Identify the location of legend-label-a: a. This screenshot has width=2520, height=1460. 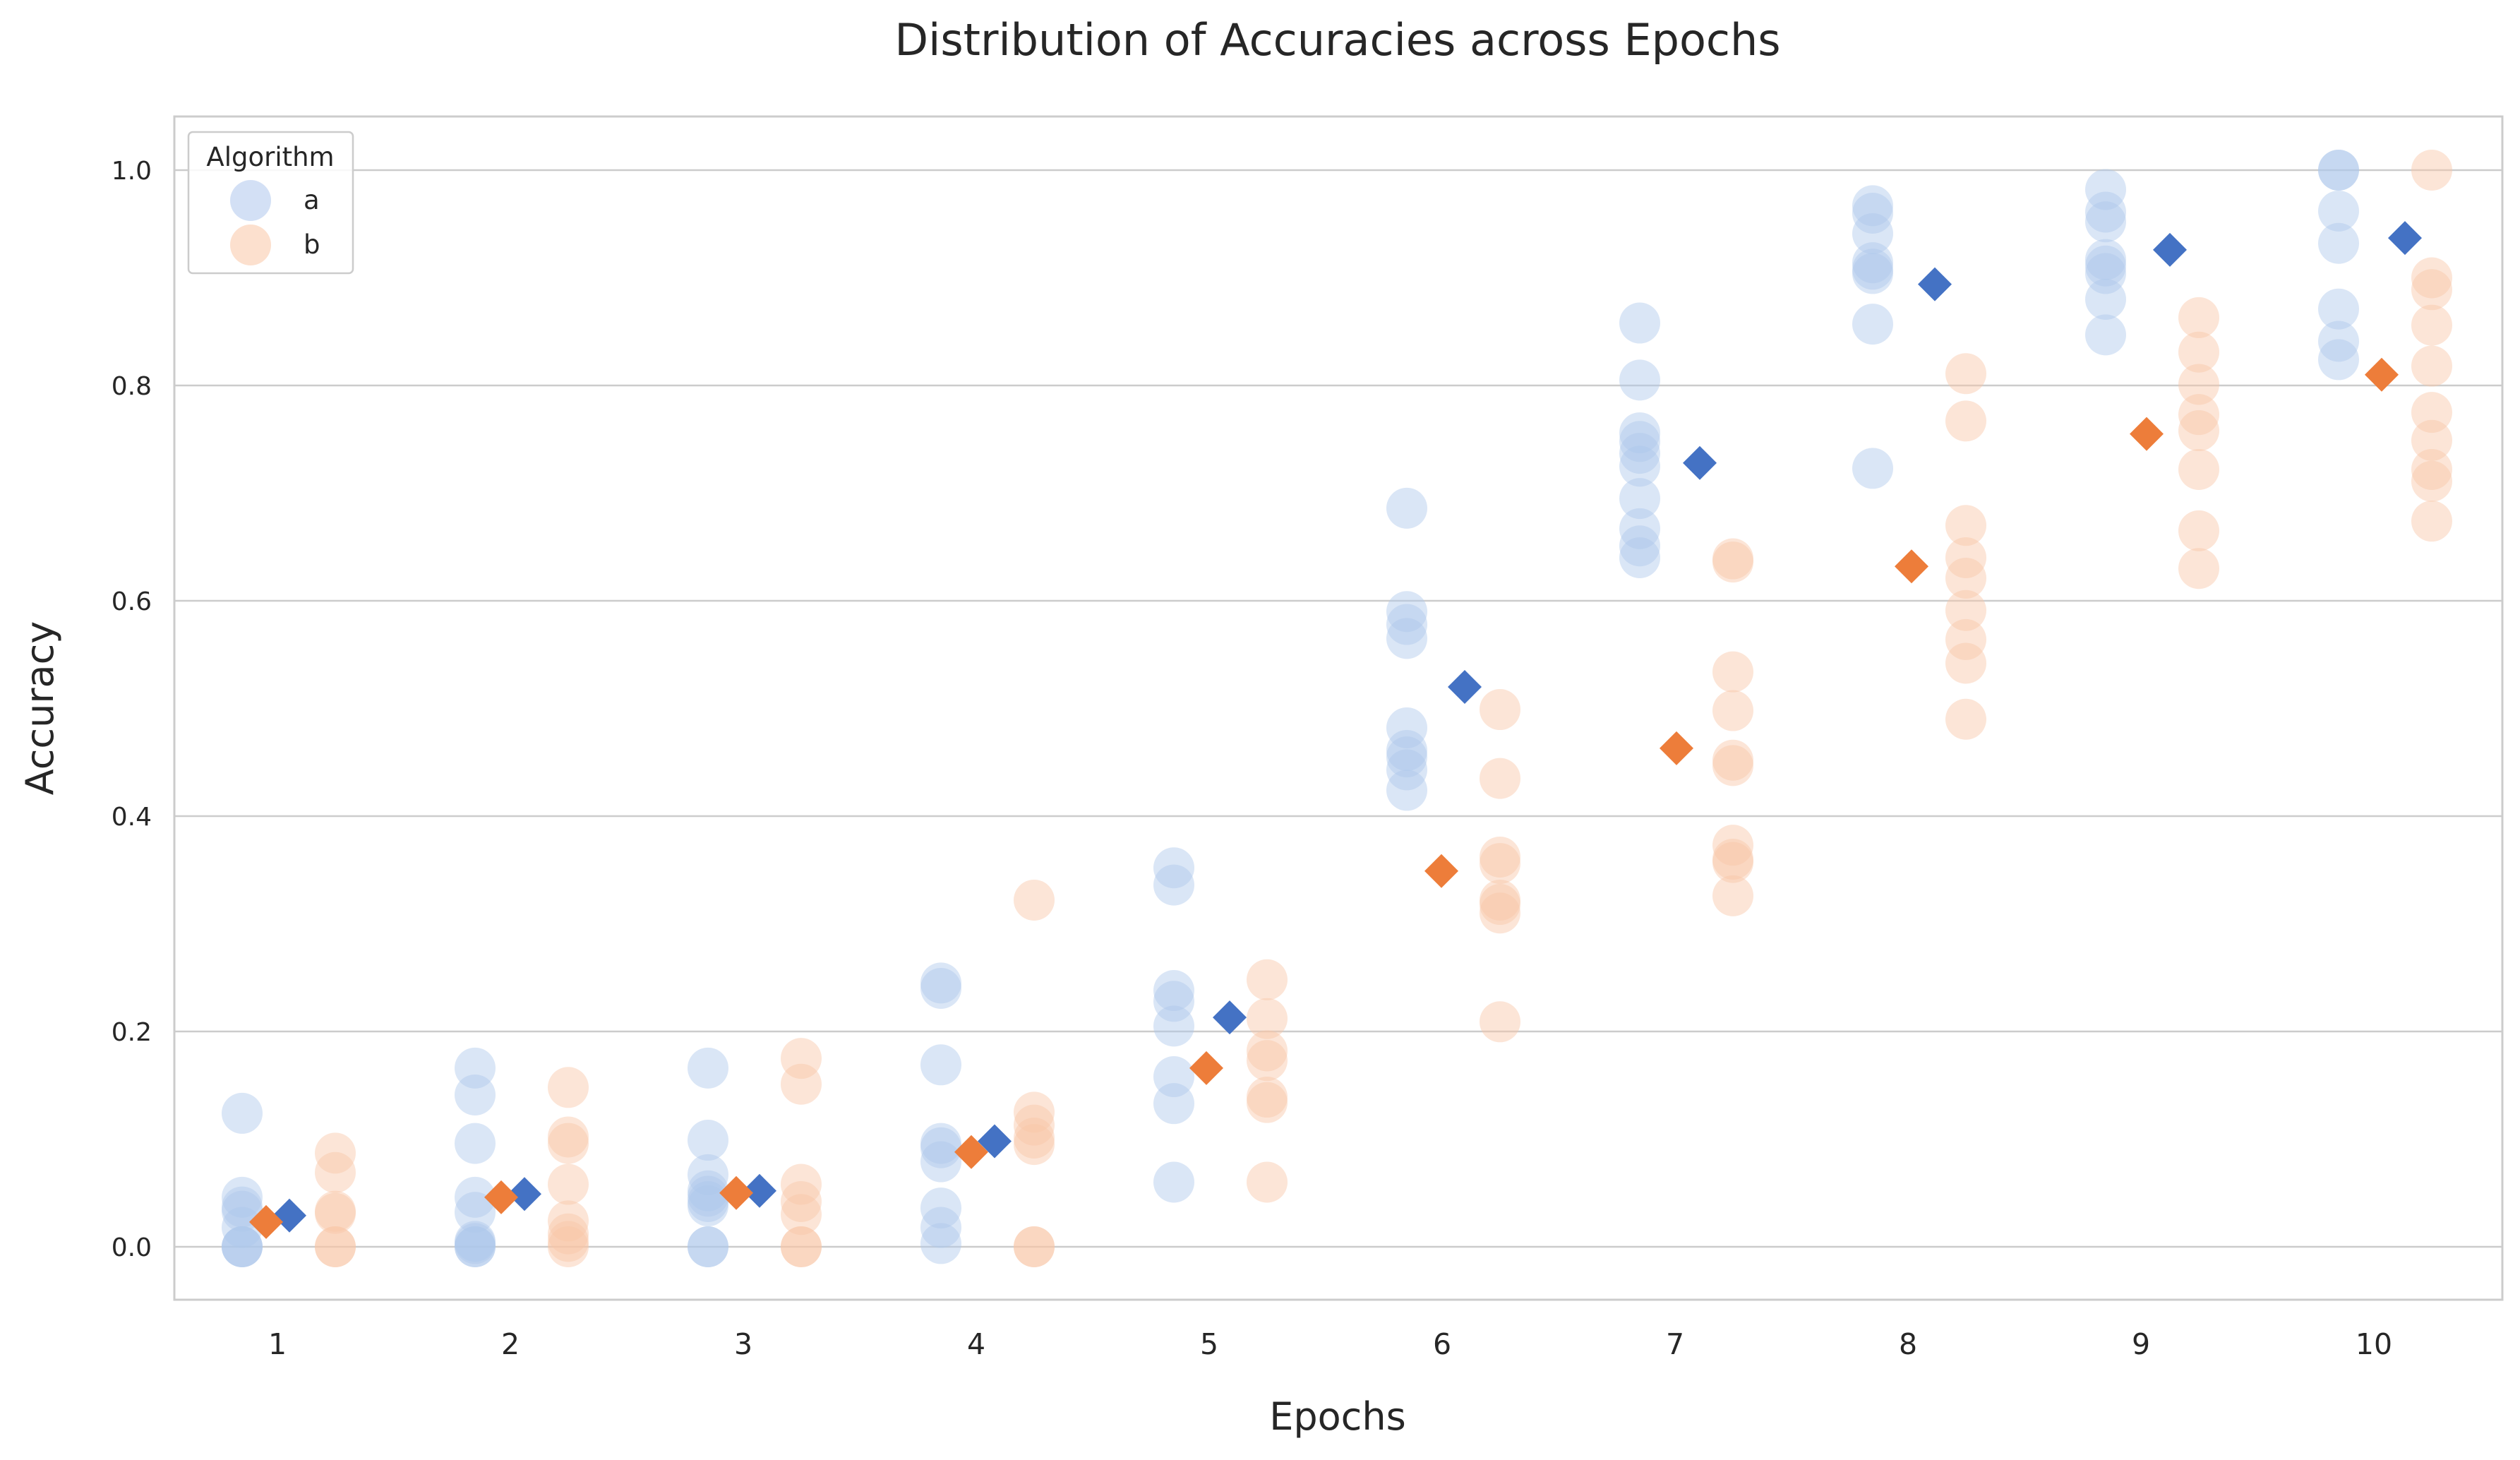
(312, 200).